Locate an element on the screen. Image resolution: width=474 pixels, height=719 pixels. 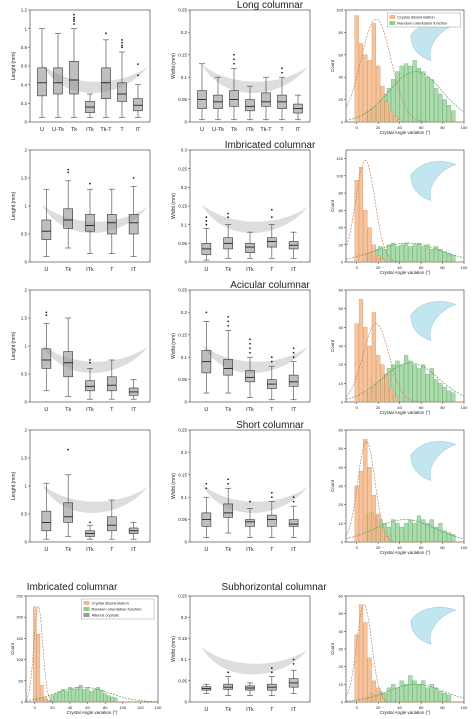
legend-label: Random orientation function is located at coordinates (116, 609).